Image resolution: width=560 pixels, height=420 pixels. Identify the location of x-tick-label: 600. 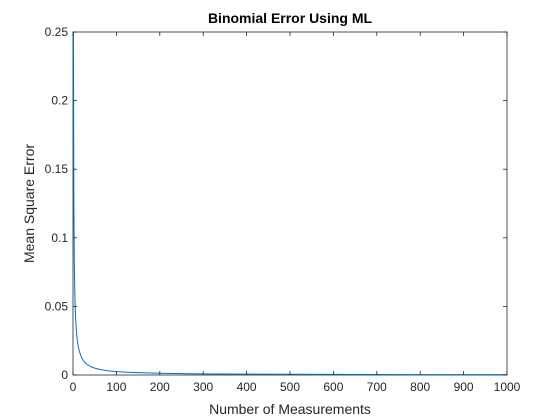
(333, 387).